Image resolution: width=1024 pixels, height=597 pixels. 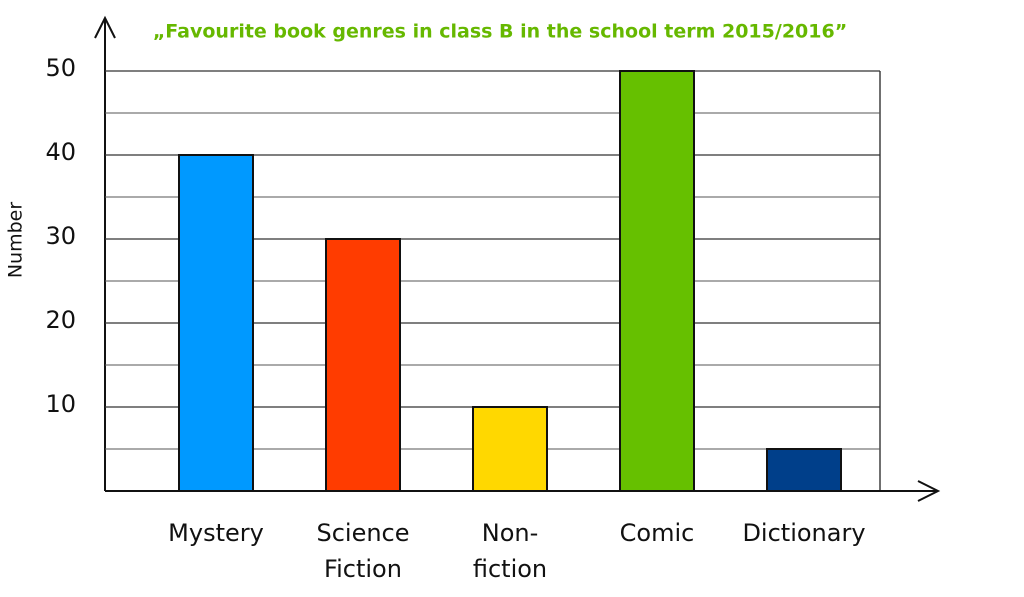 I want to click on x-tick-label: Non- fiction, so click(x=510, y=551).